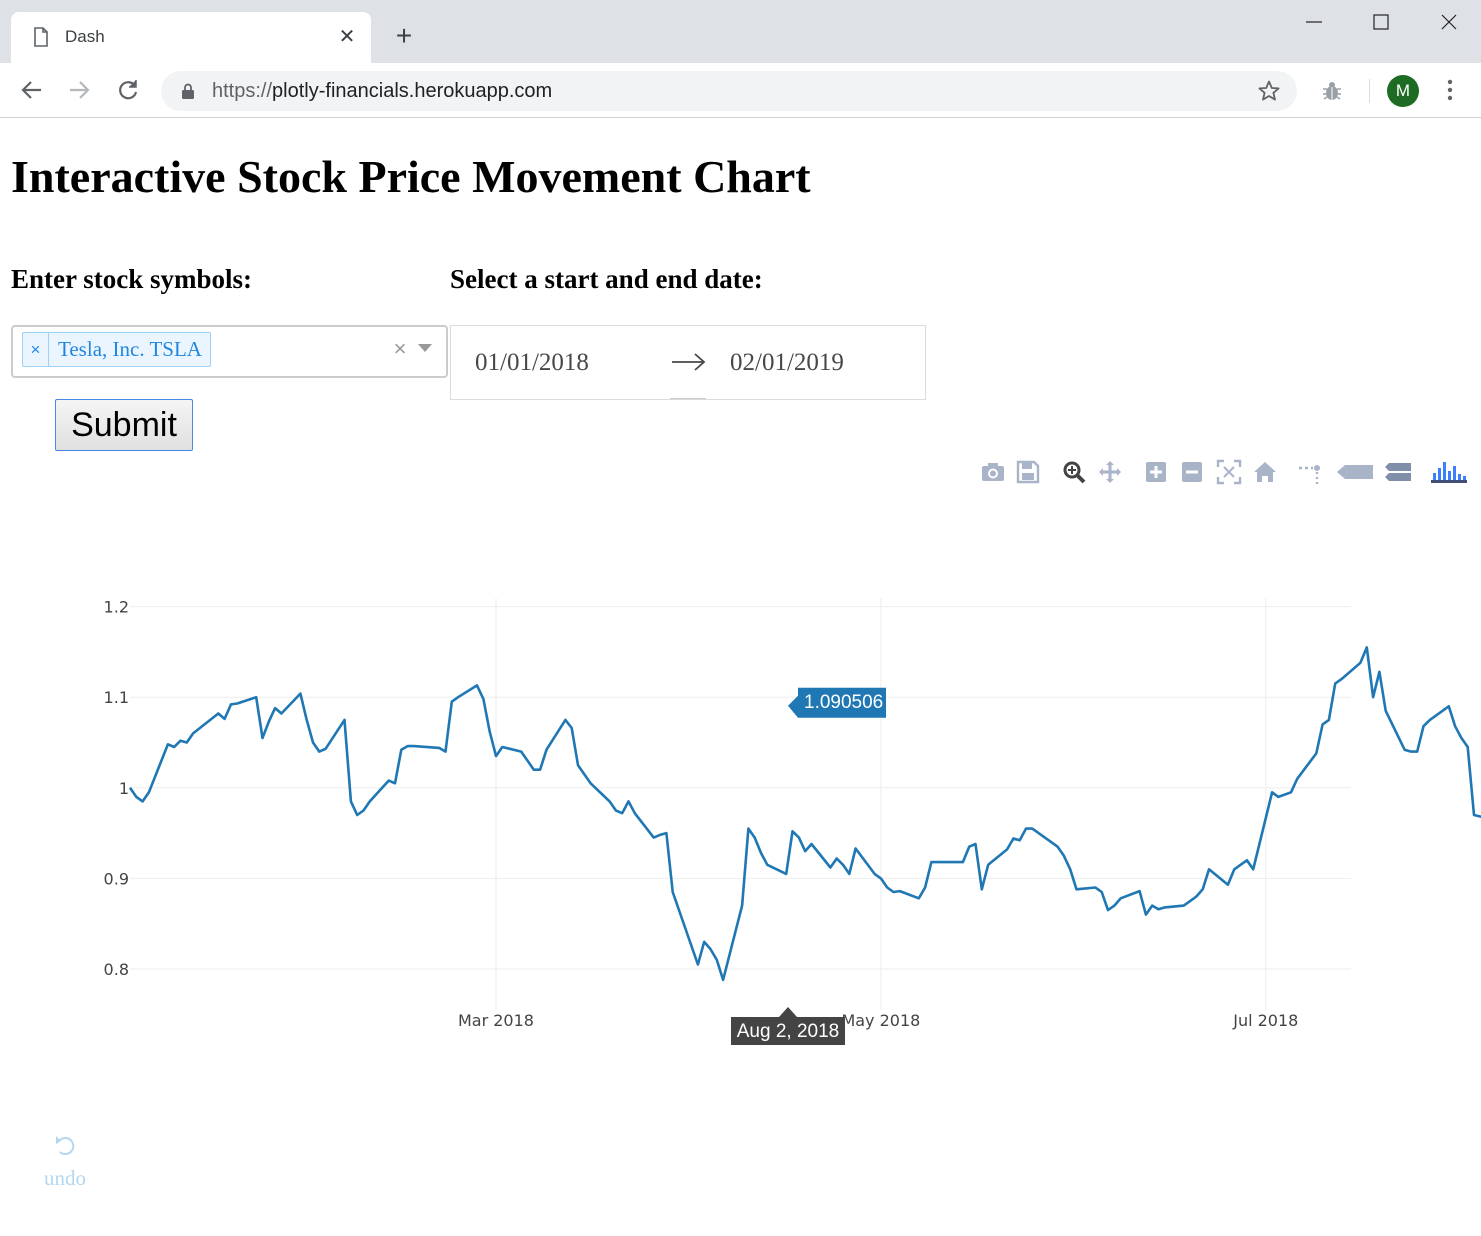 The height and width of the screenshot is (1236, 1481). What do you see at coordinates (41, 37) in the screenshot?
I see `document-icon` at bounding box center [41, 37].